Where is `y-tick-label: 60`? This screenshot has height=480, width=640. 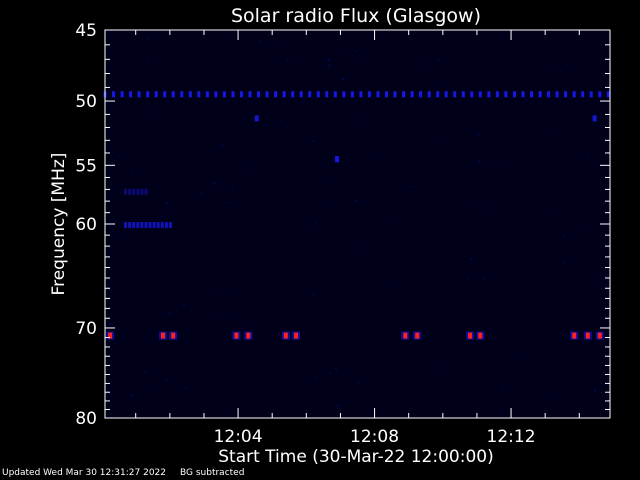
y-tick-label: 60 is located at coordinates (86, 225).